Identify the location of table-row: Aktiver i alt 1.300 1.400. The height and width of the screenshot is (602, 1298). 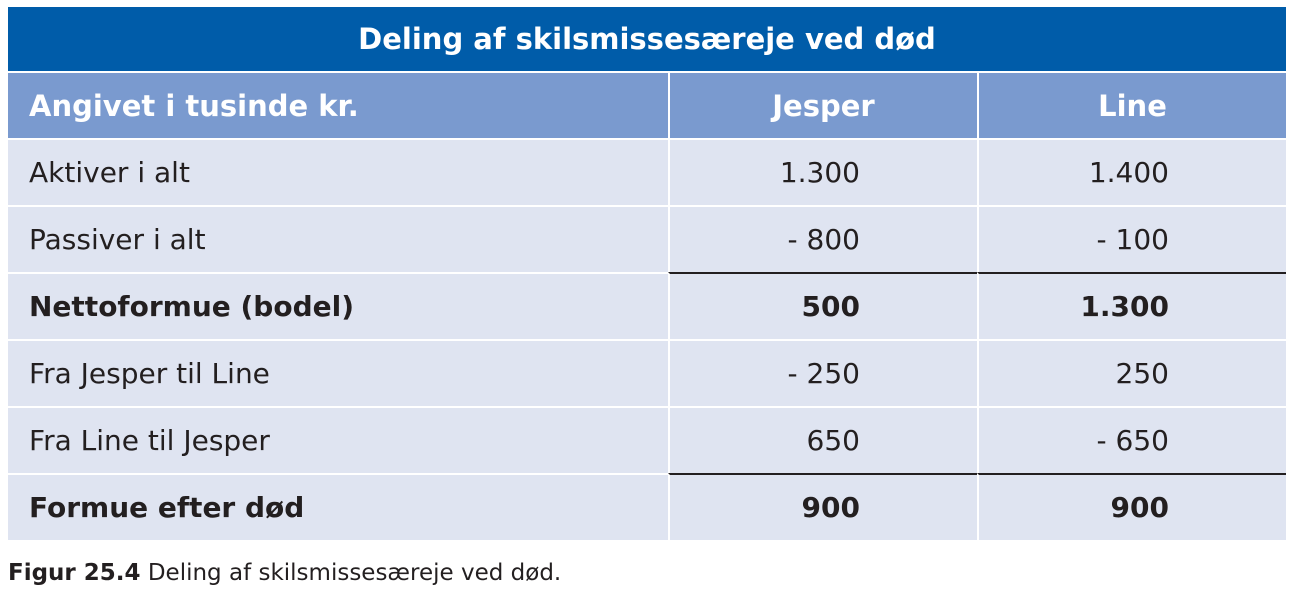
(647, 171).